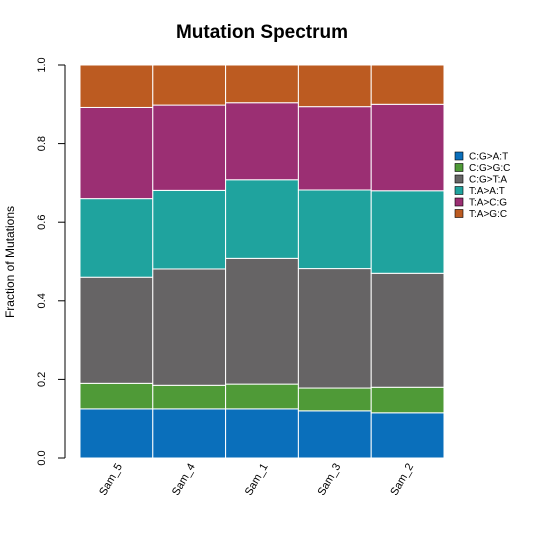 The height and width of the screenshot is (540, 540). What do you see at coordinates (184, 480) in the screenshot?
I see `x-tick-label: Sam_4` at bounding box center [184, 480].